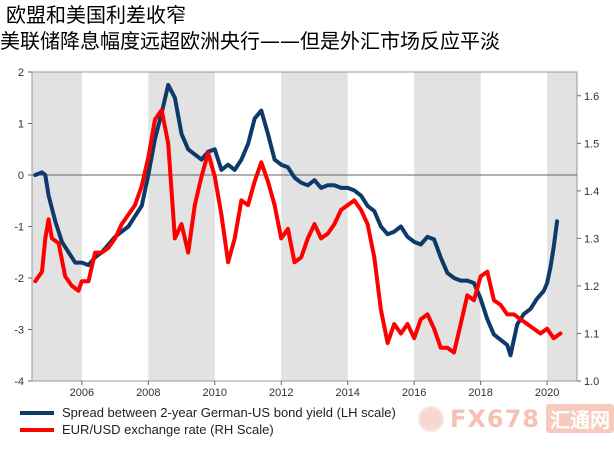 The height and width of the screenshot is (457, 614). I want to click on watermark-brand: FX678, so click(495, 418).